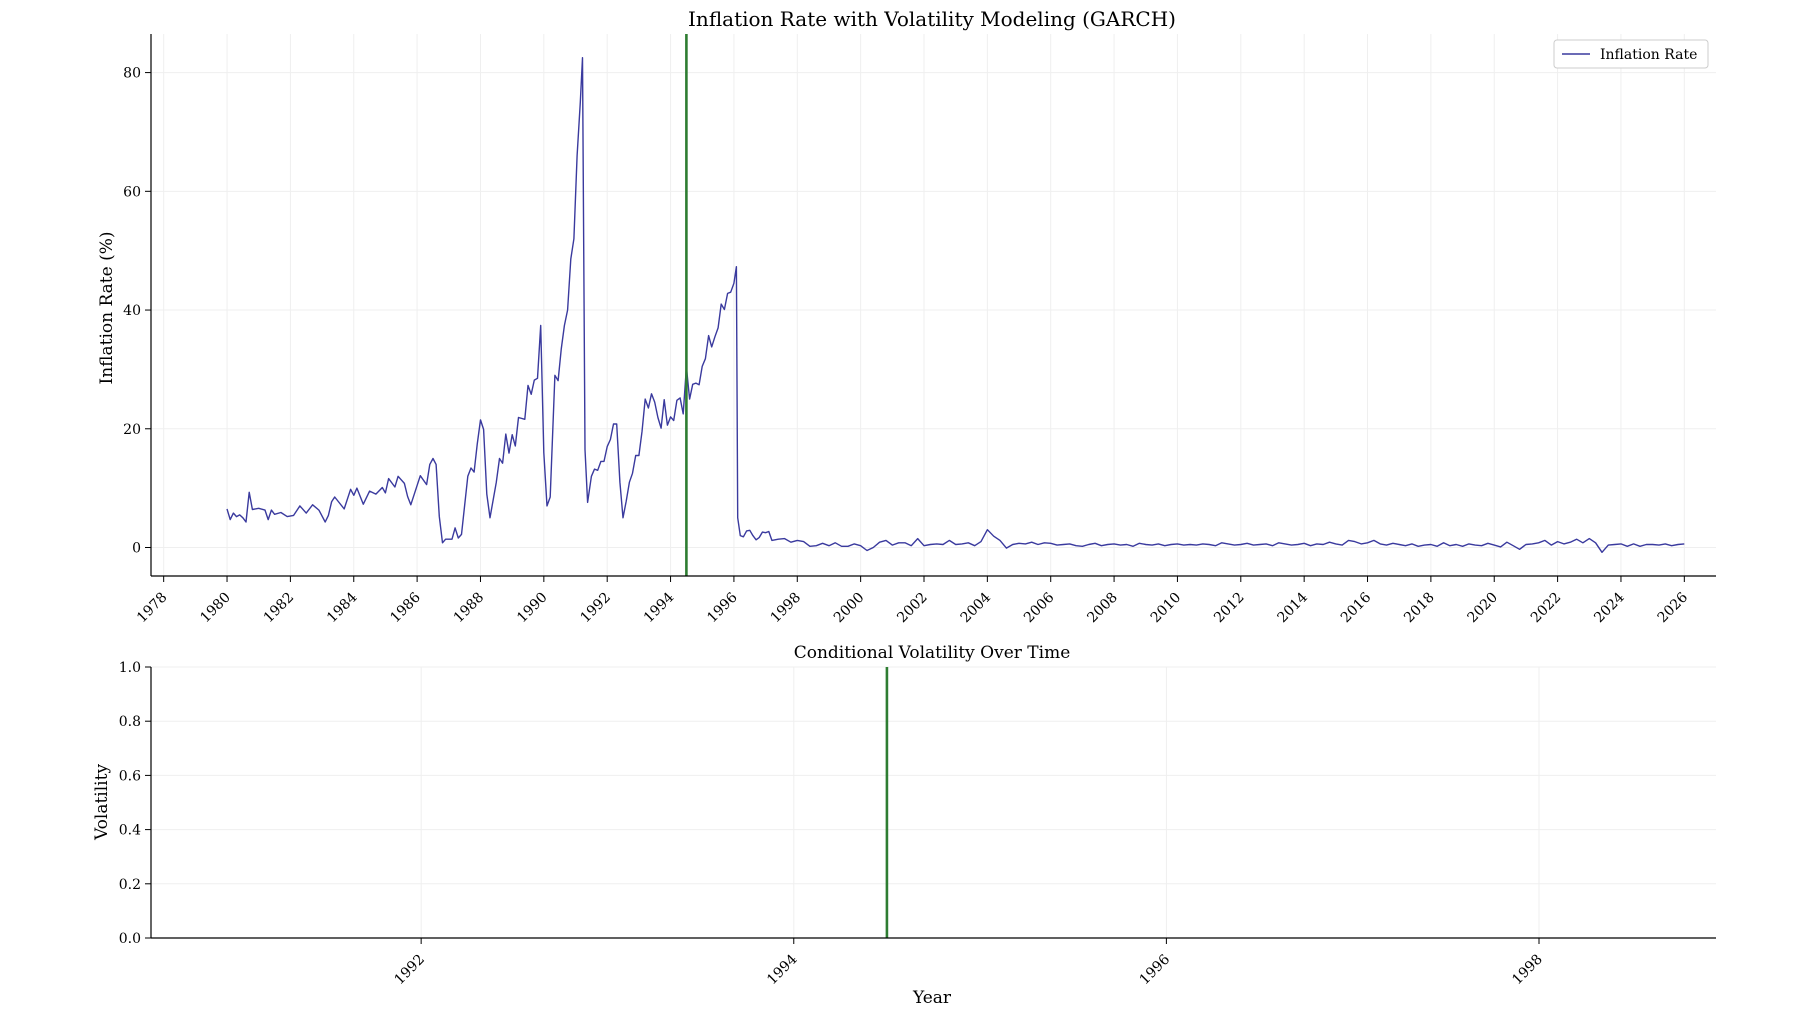  What do you see at coordinates (132, 74) in the screenshot?
I see `top-y-tick-label: 80` at bounding box center [132, 74].